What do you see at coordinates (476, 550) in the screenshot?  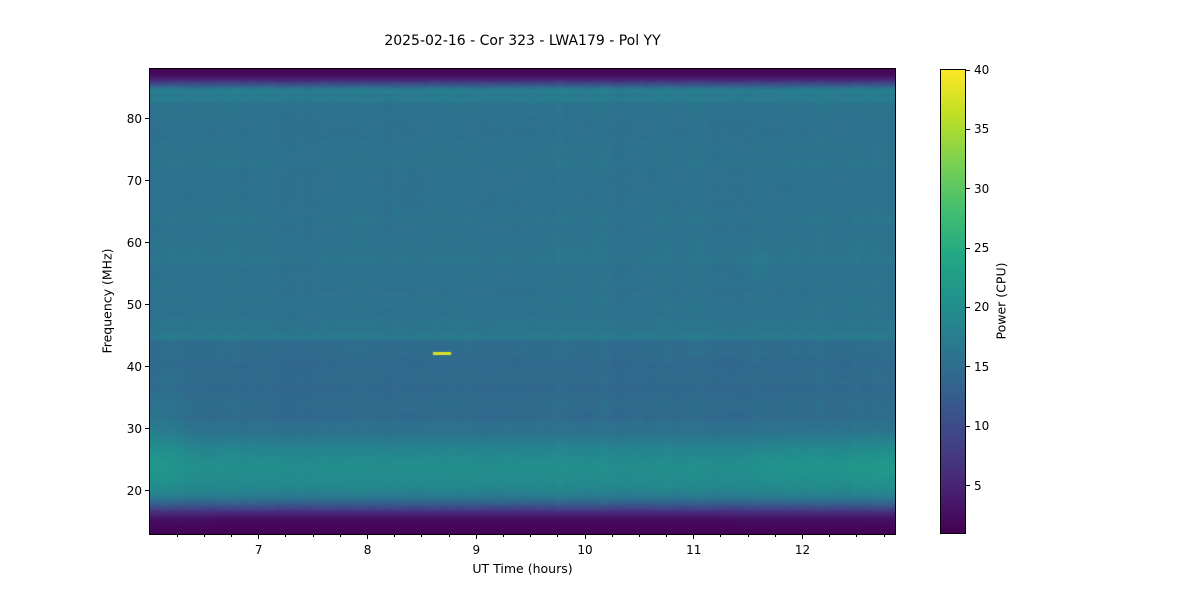 I see `x-tick-label: 9` at bounding box center [476, 550].